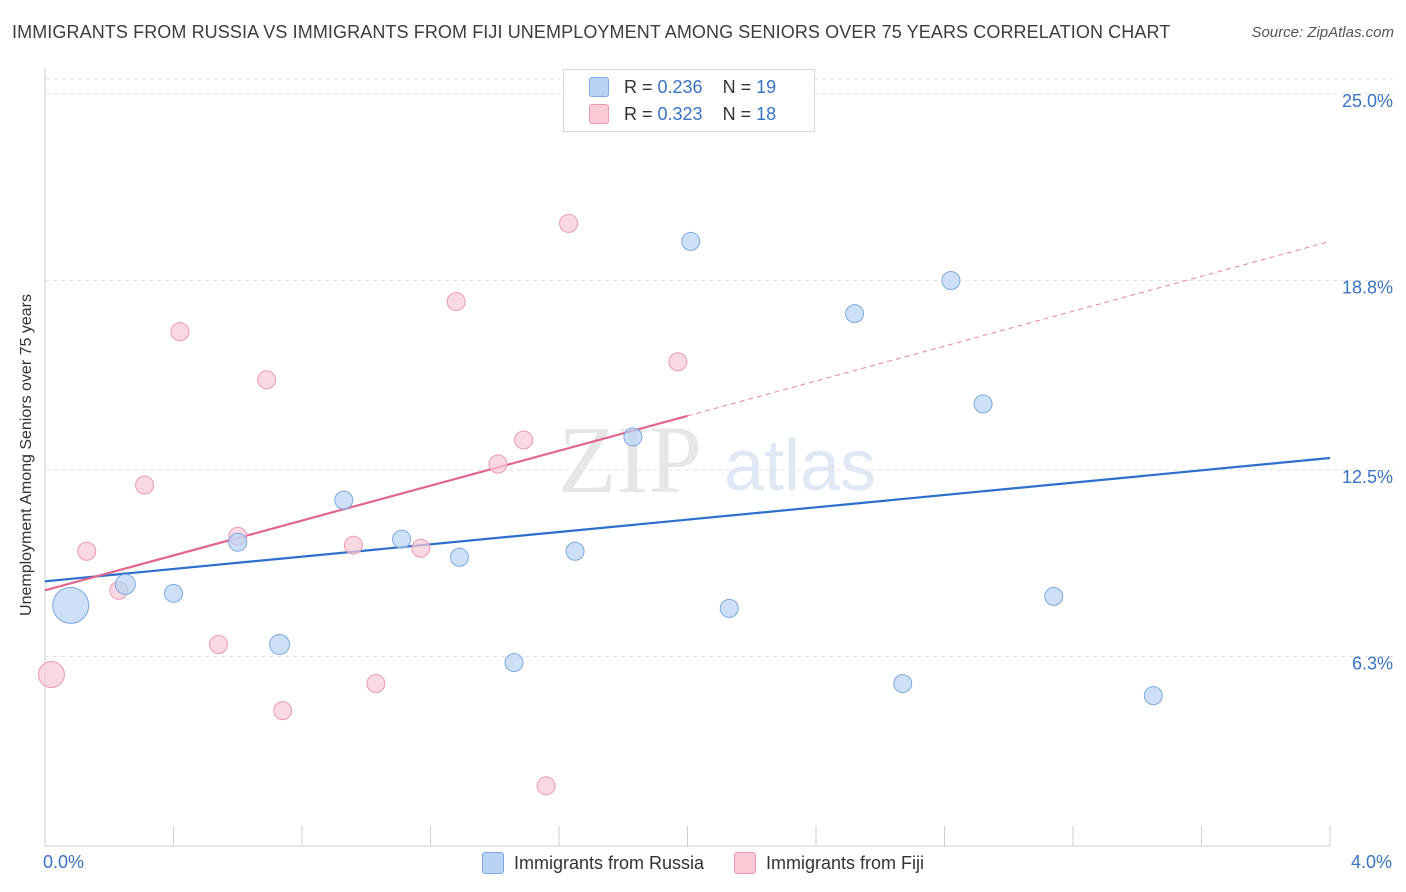 Image resolution: width=1406 pixels, height=892 pixels. I want to click on legend-row-fiji: R = 0.323 N = 18, so click(682, 114).